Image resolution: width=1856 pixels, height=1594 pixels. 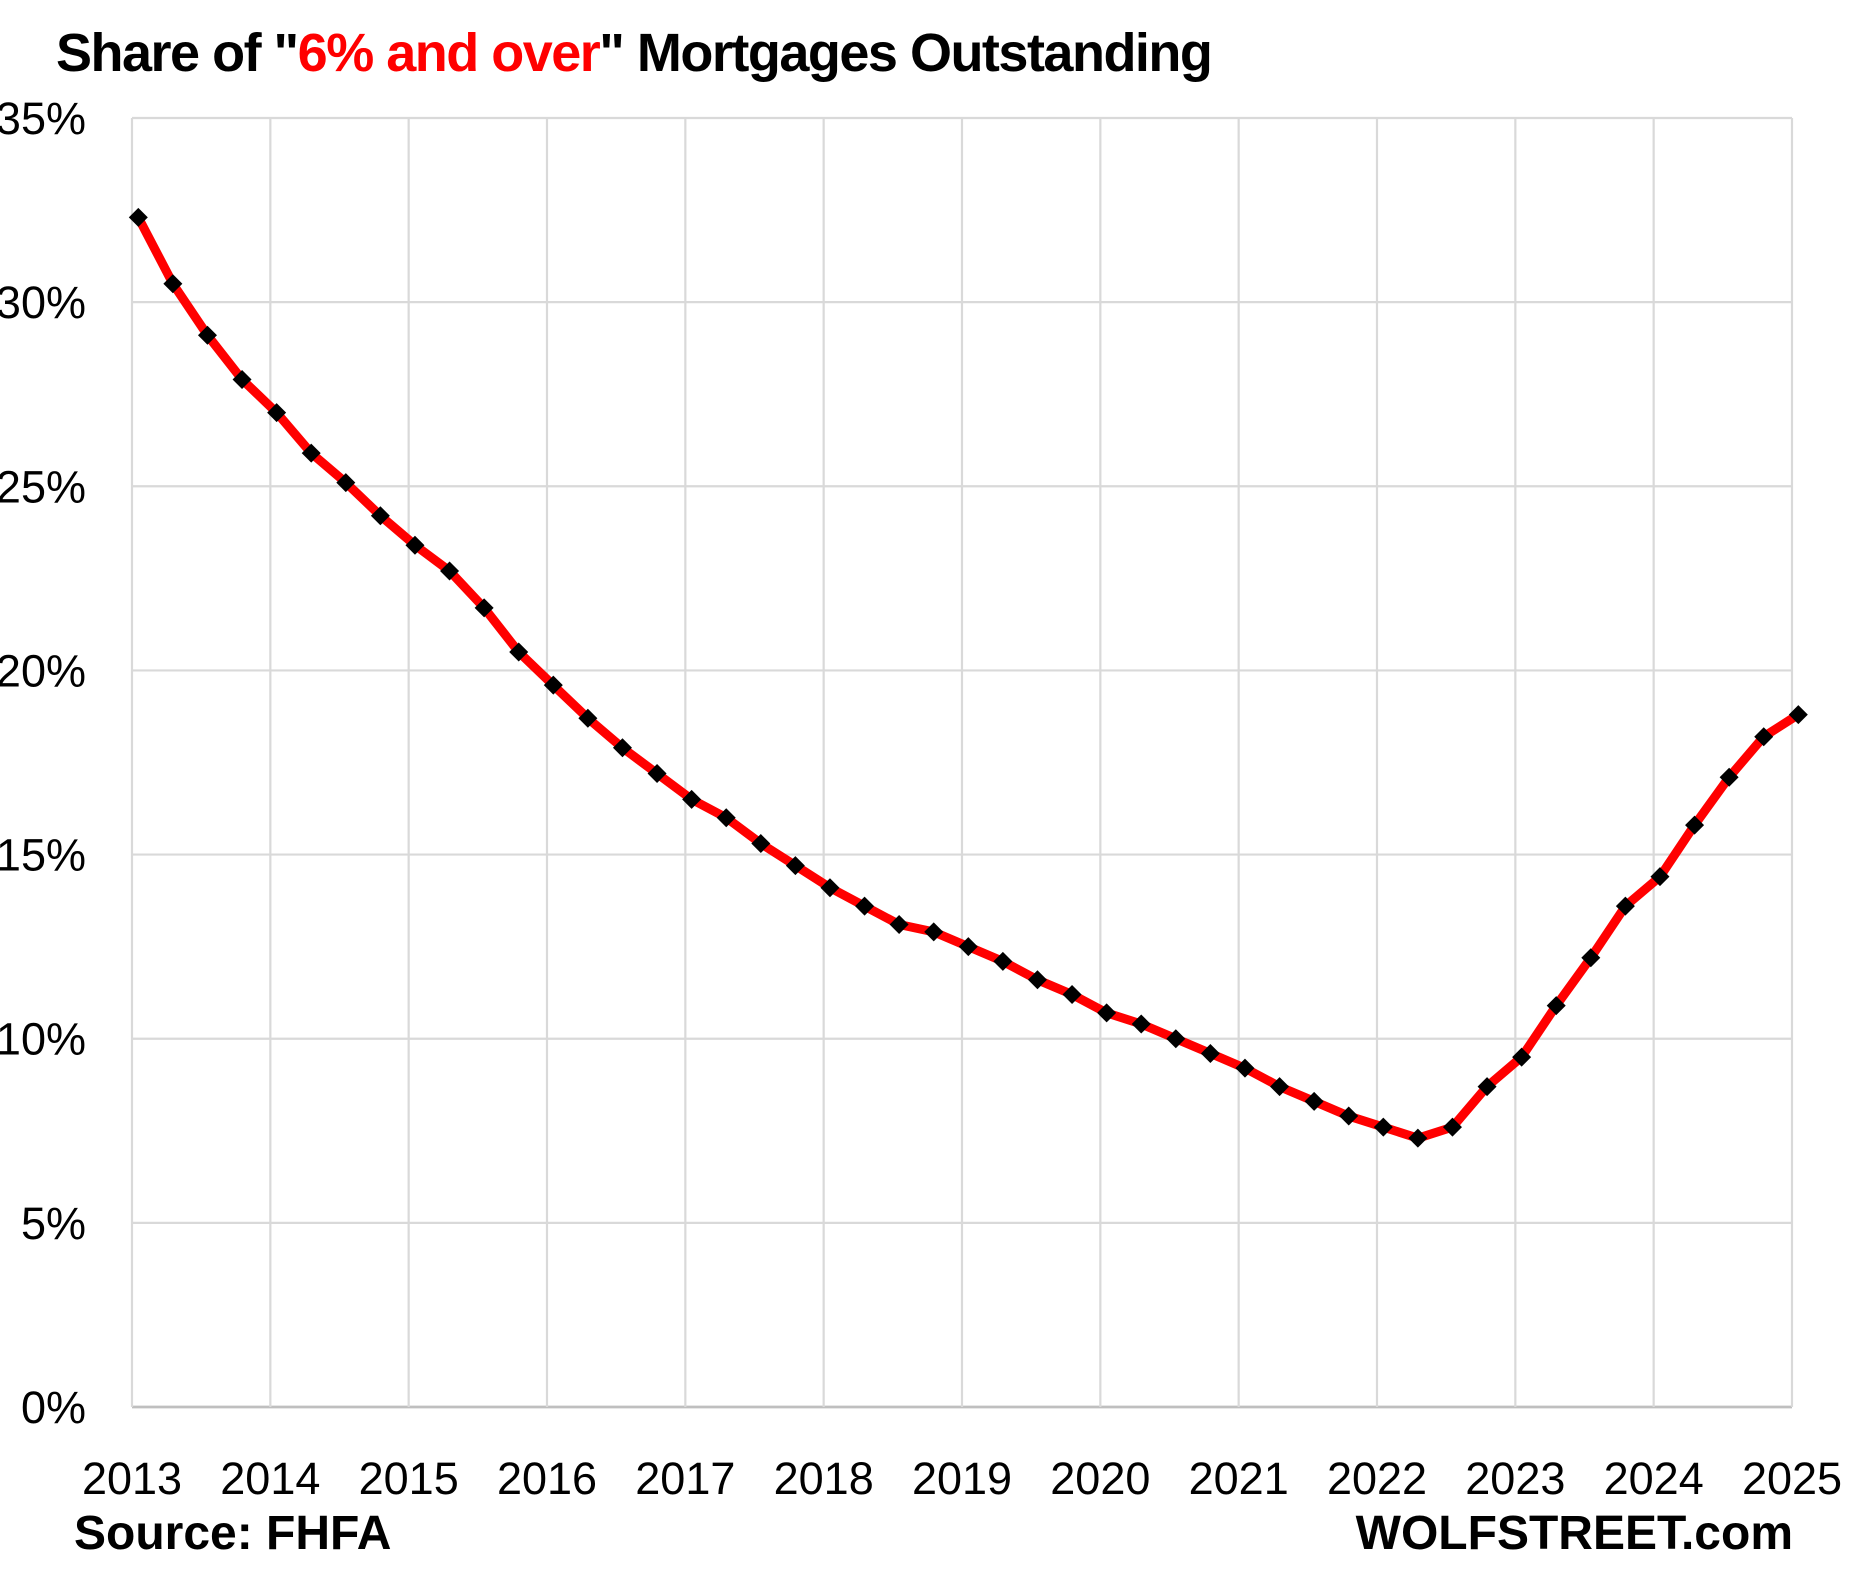 What do you see at coordinates (906, 53) in the screenshot?
I see `title-suffix: " Mortgages Outstanding` at bounding box center [906, 53].